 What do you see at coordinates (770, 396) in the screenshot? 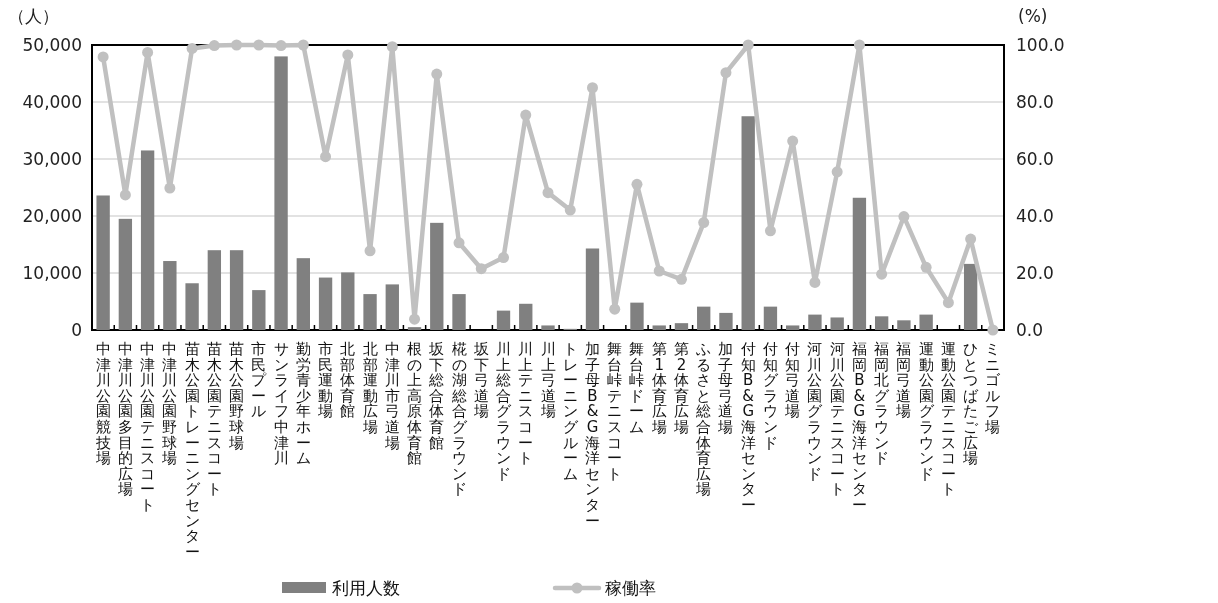
I see `x-tick-label: 付知グラウンド` at bounding box center [770, 396].